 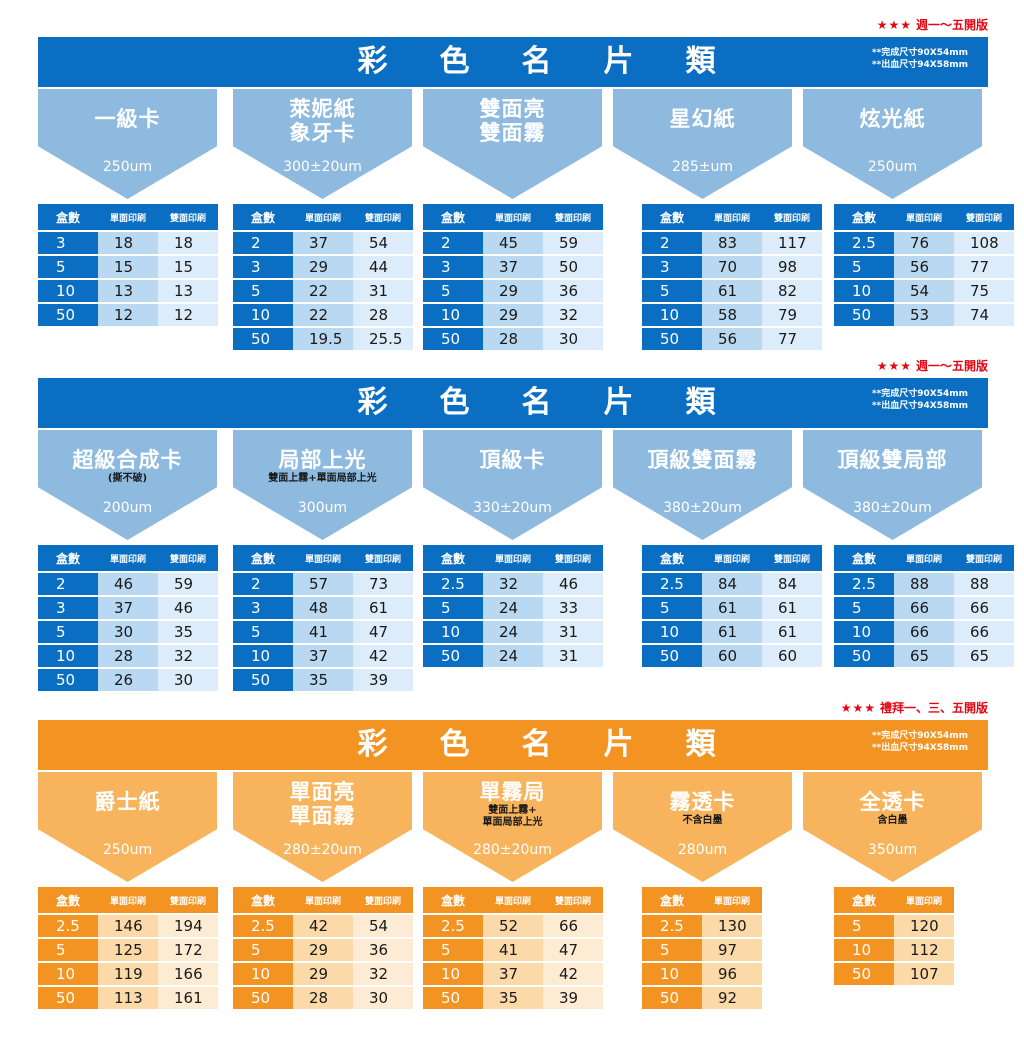 I want to click on price-cell: 75, so click(x=984, y=291).